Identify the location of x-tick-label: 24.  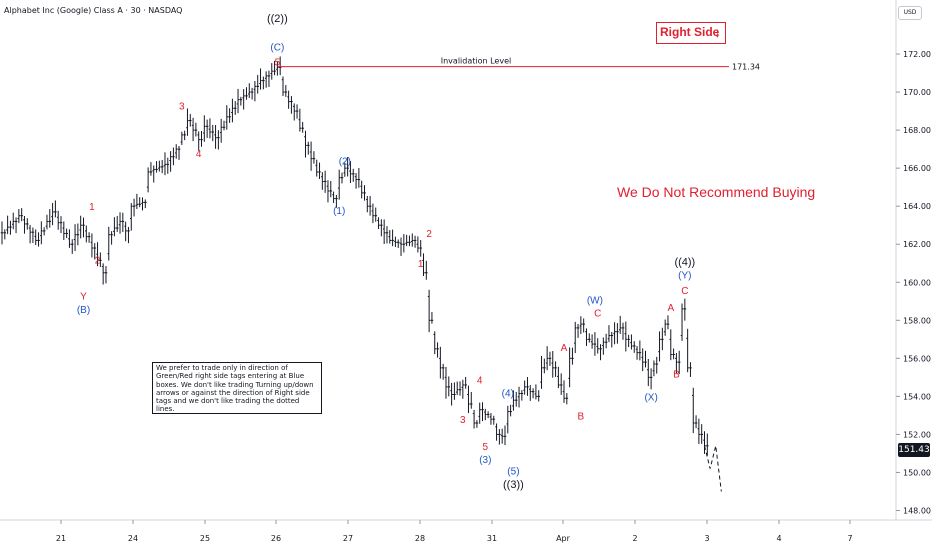
(133, 538).